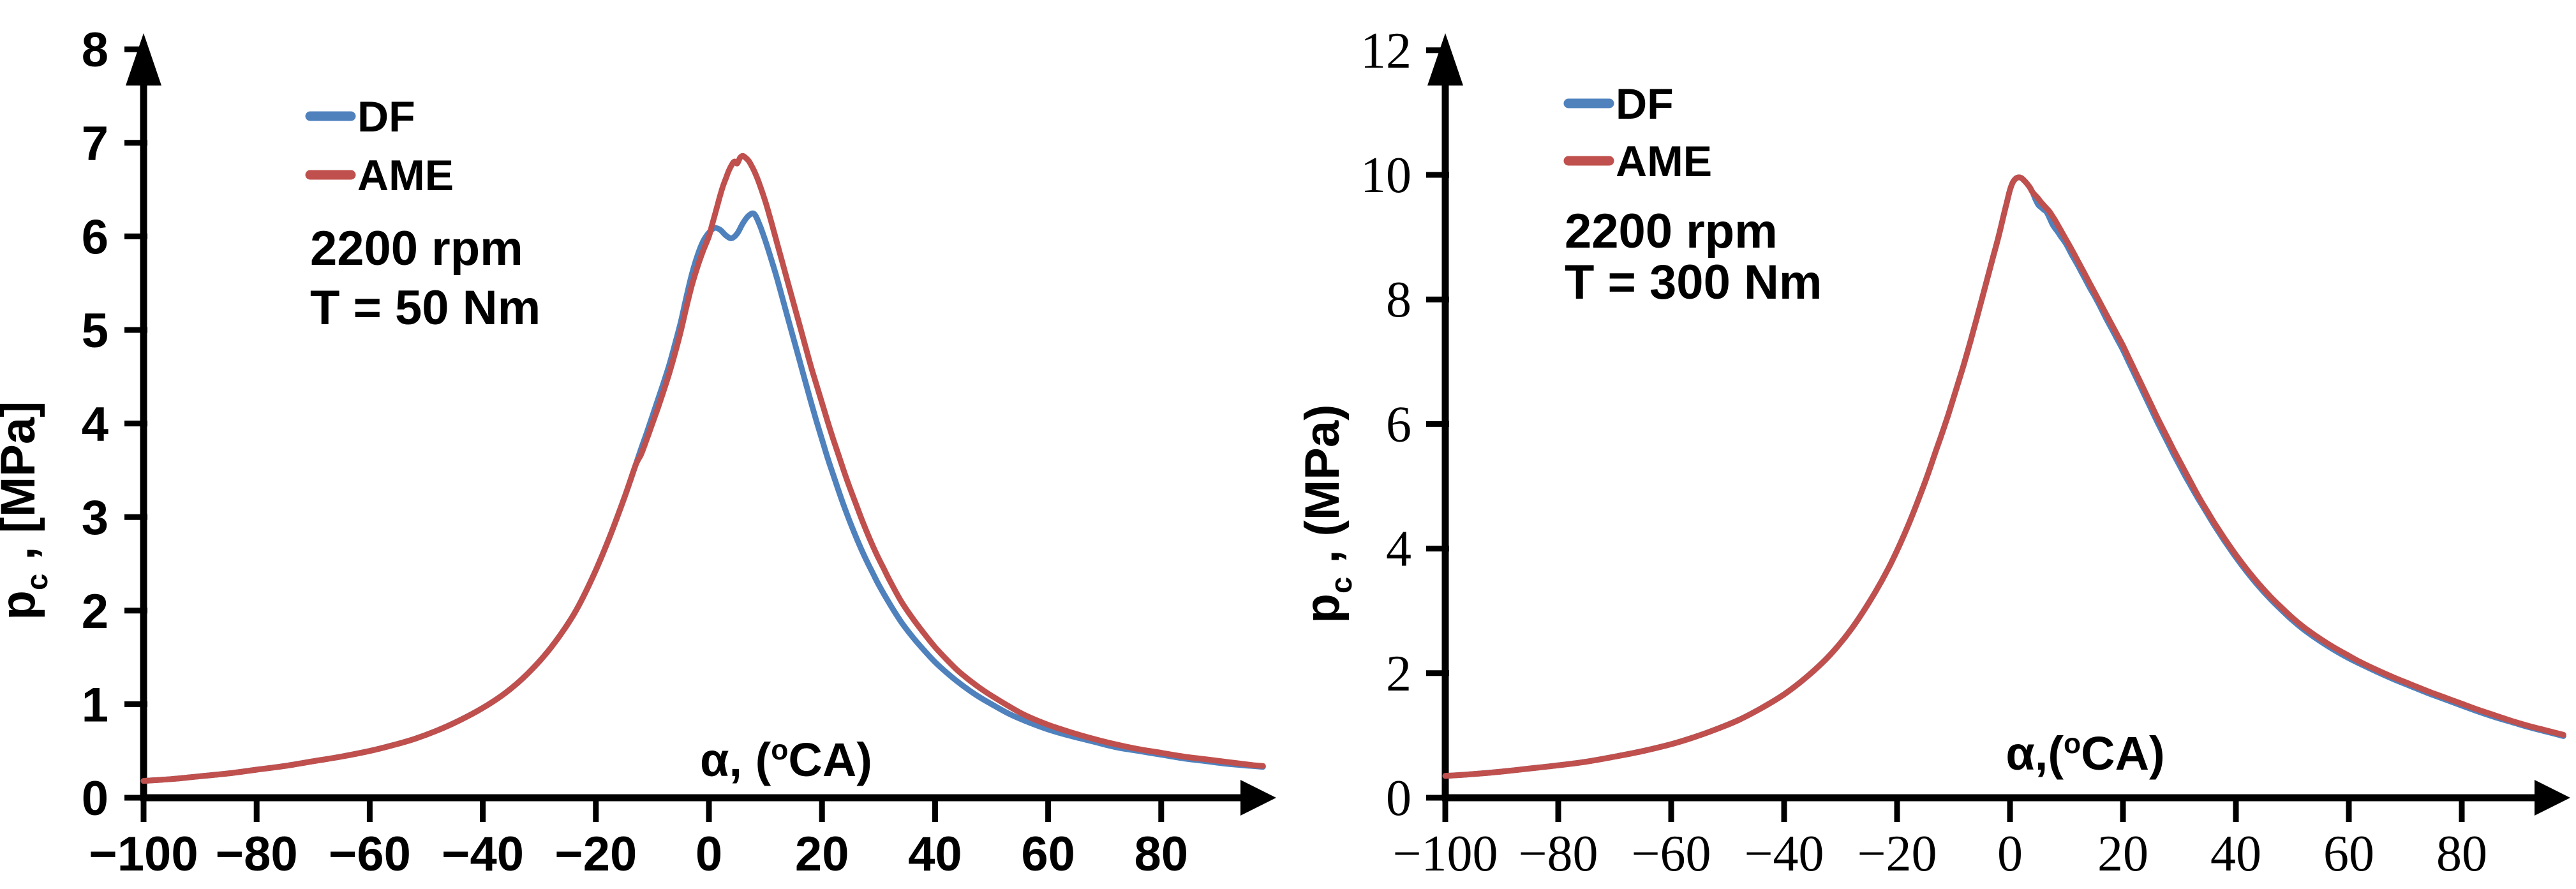  Describe the element at coordinates (2122, 854) in the screenshot. I see `x-tick-label-right: 20` at that location.